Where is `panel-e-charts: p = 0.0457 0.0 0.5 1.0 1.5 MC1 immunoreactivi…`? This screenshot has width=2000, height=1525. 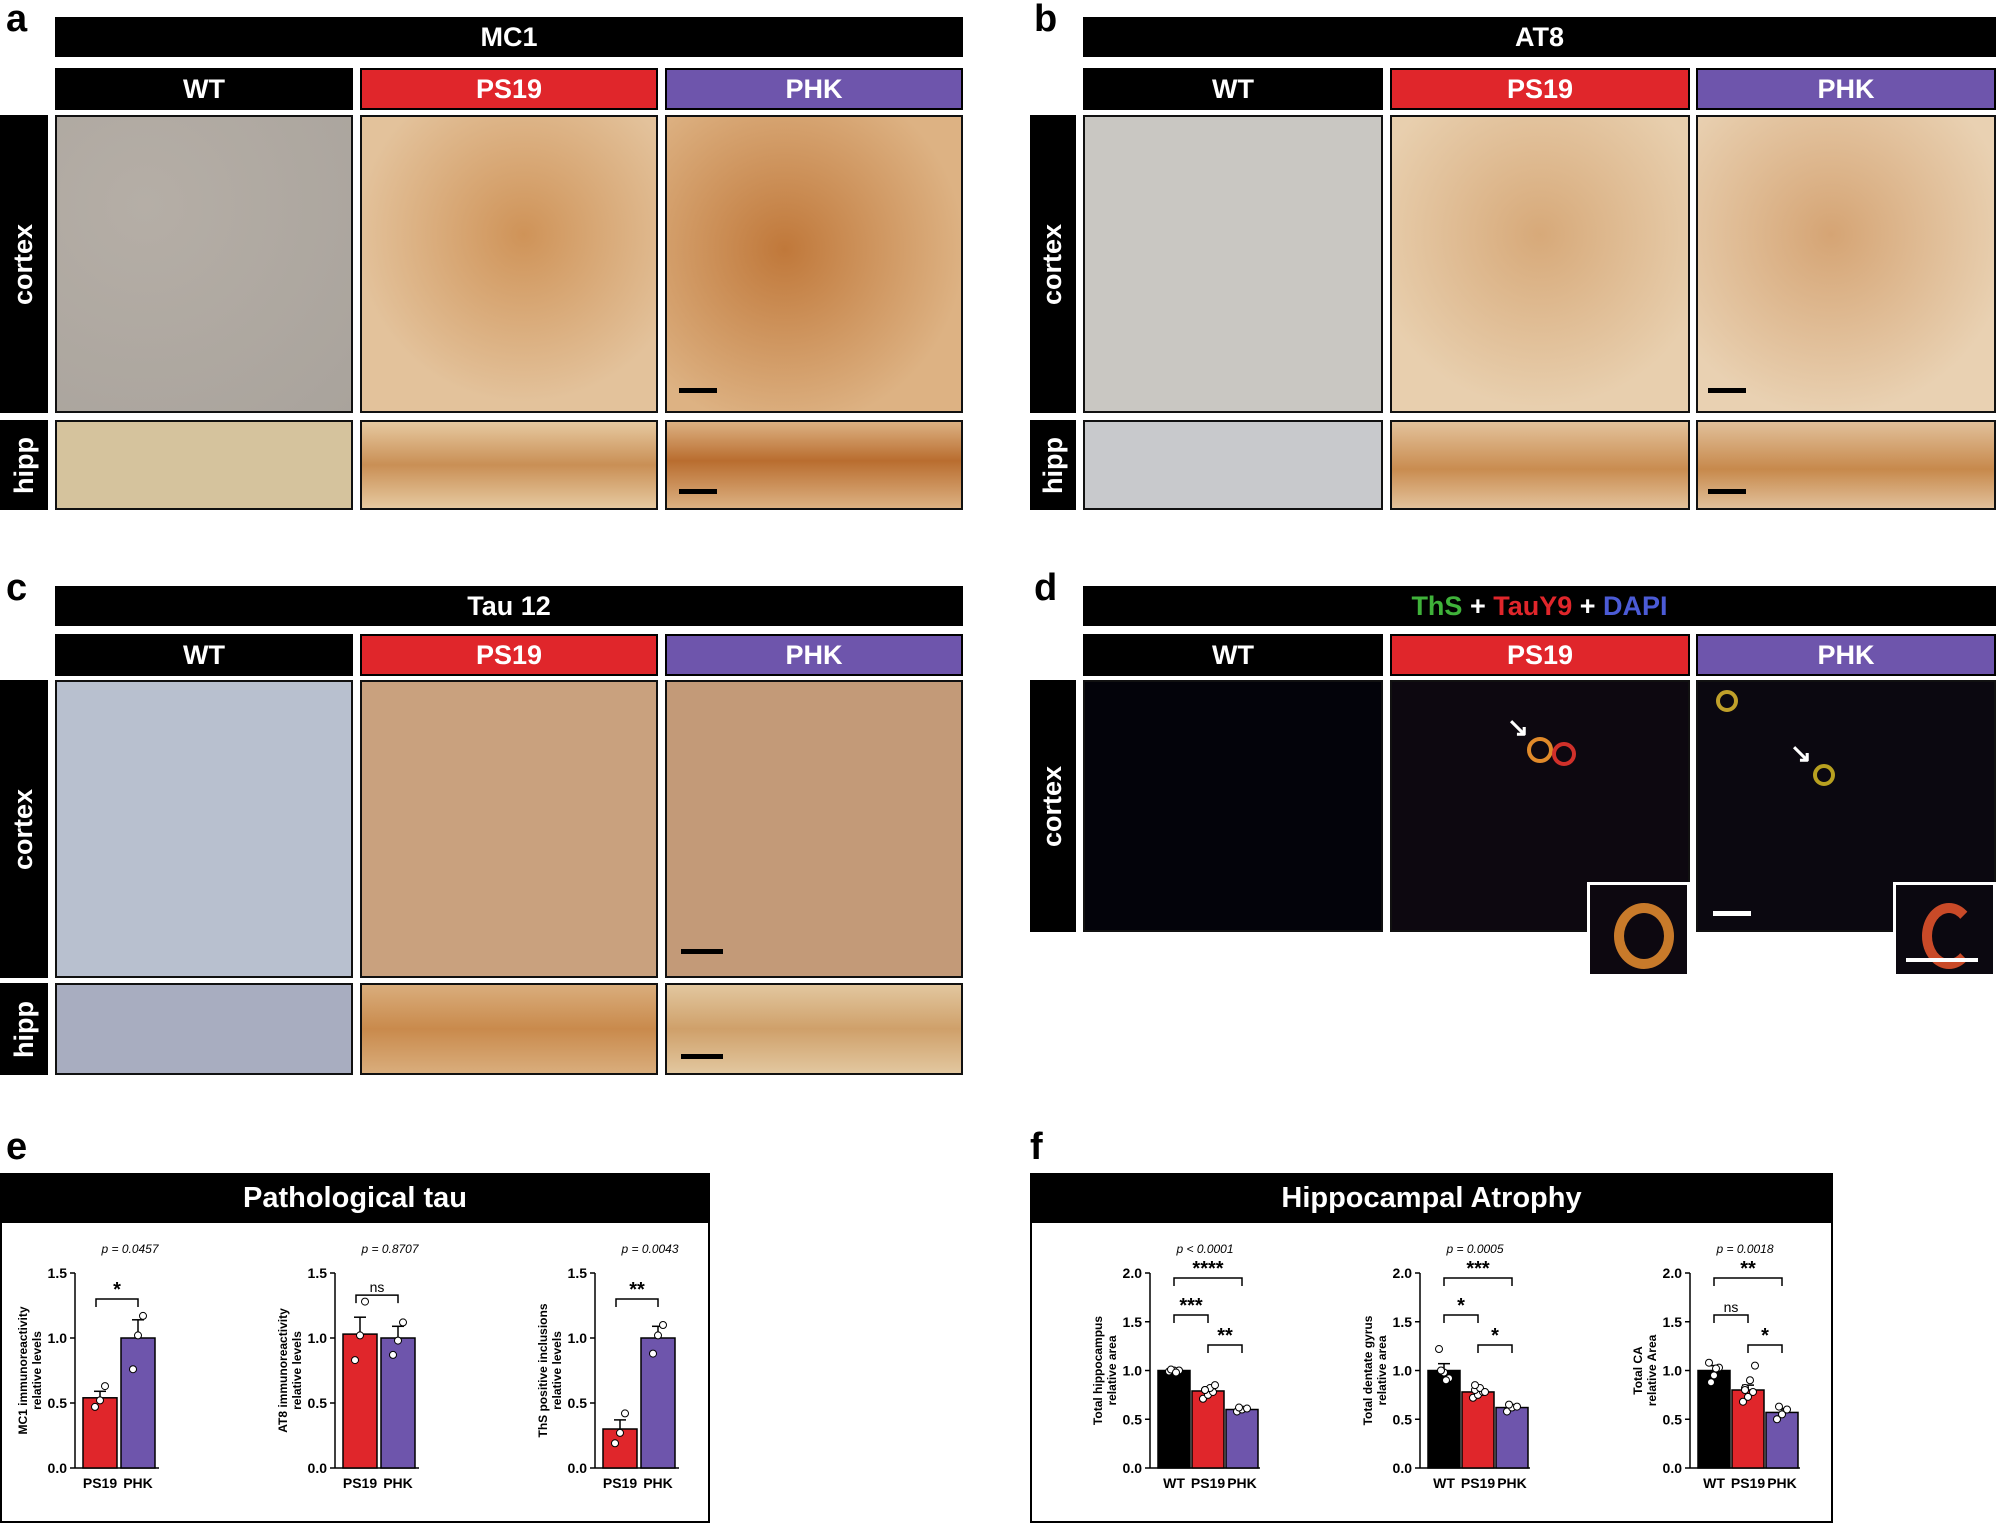
panel-e-charts: p = 0.0457 0.0 0.5 1.0 1.5 MC1 immunoreactivi… is located at coordinates (347, 1366).